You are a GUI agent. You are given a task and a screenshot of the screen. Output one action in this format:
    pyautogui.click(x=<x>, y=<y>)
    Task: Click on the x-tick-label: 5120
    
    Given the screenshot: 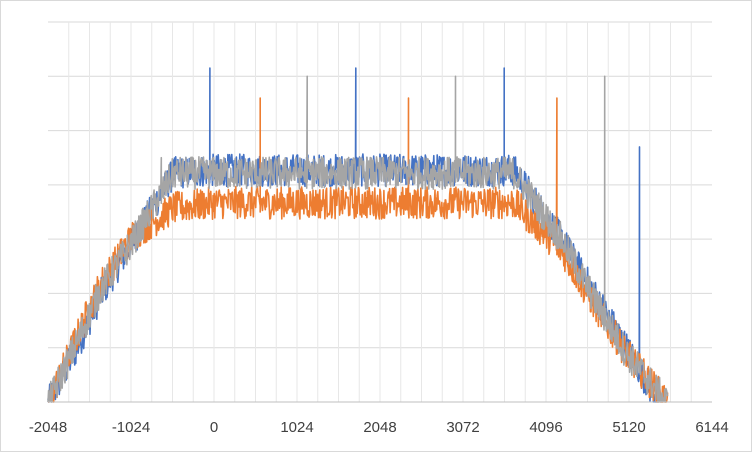 What is the action you would take?
    pyautogui.click(x=628, y=427)
    